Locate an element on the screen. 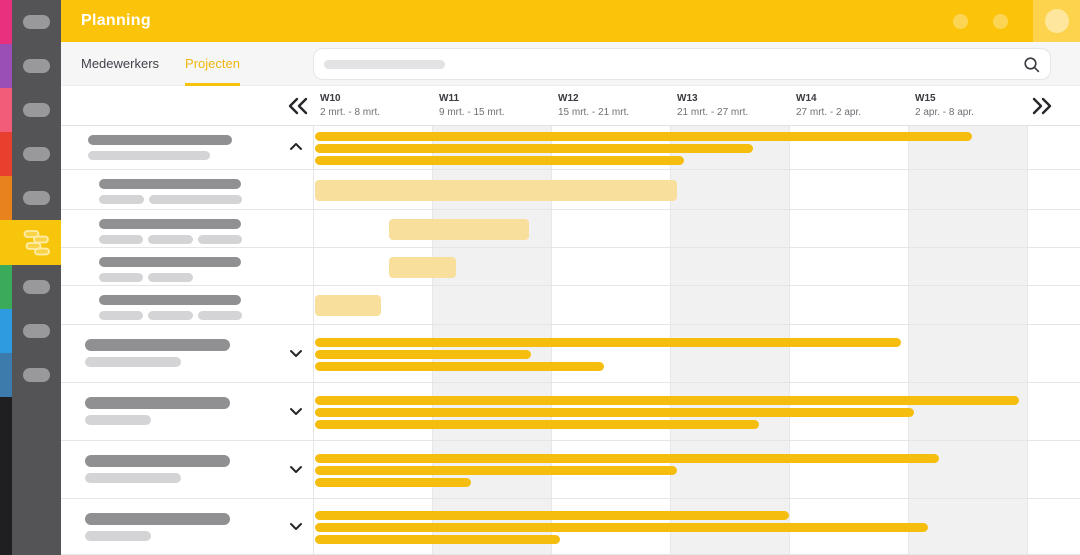 This screenshot has width=1080, height=555. avatar-circle-icon is located at coordinates (1056, 21).